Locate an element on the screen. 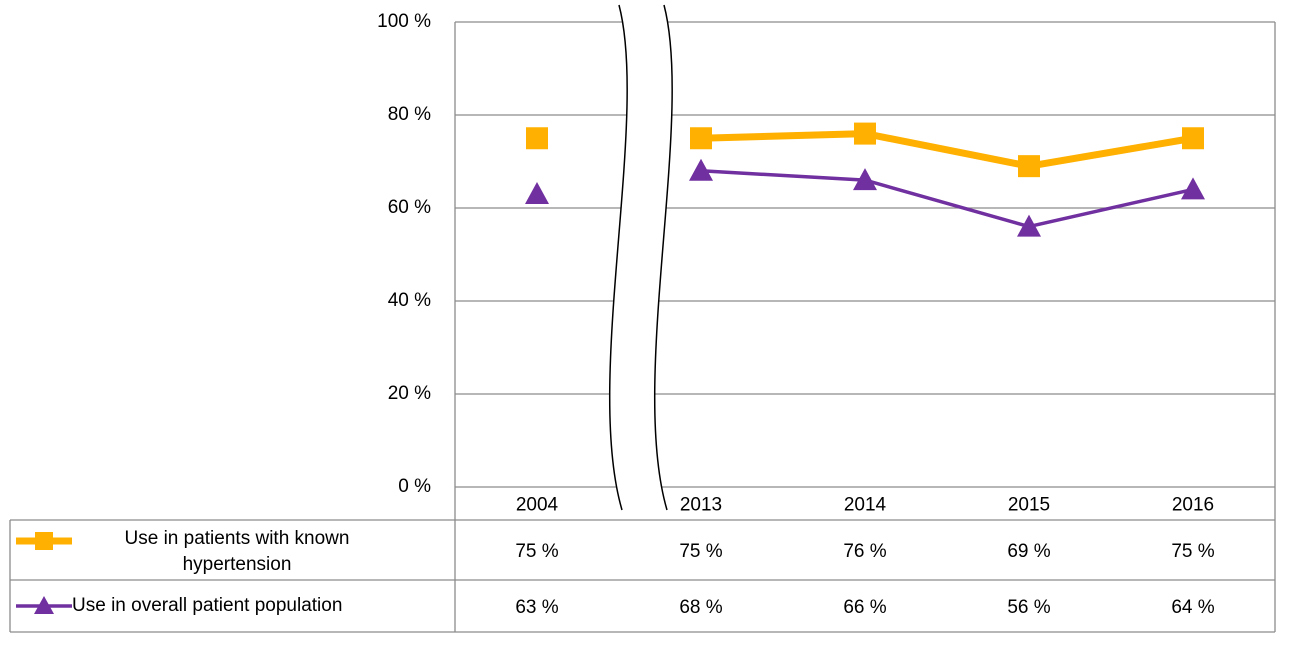 Image resolution: width=1299 pixels, height=650 pixels. y-tick-label: 0 % is located at coordinates (414, 486).